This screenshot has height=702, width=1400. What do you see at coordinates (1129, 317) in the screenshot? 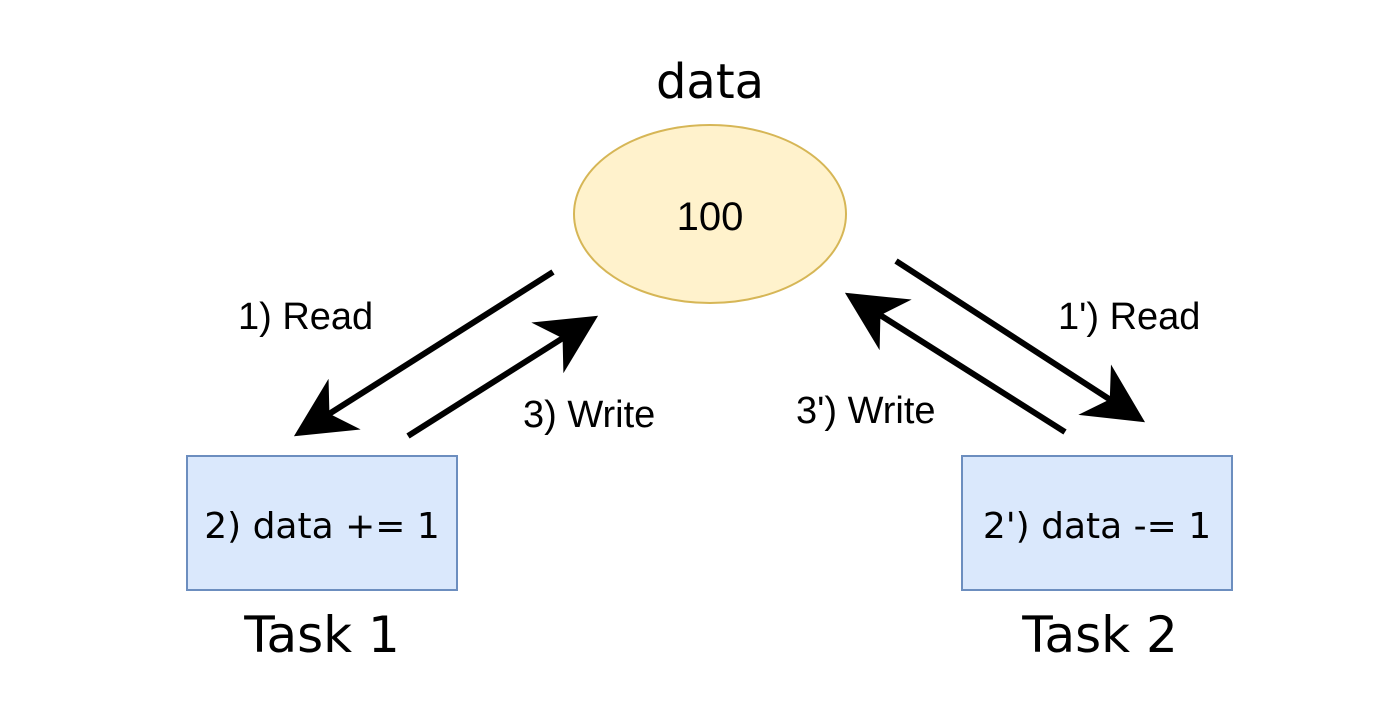
I see `task2-read-label: 1') Read` at bounding box center [1129, 317].